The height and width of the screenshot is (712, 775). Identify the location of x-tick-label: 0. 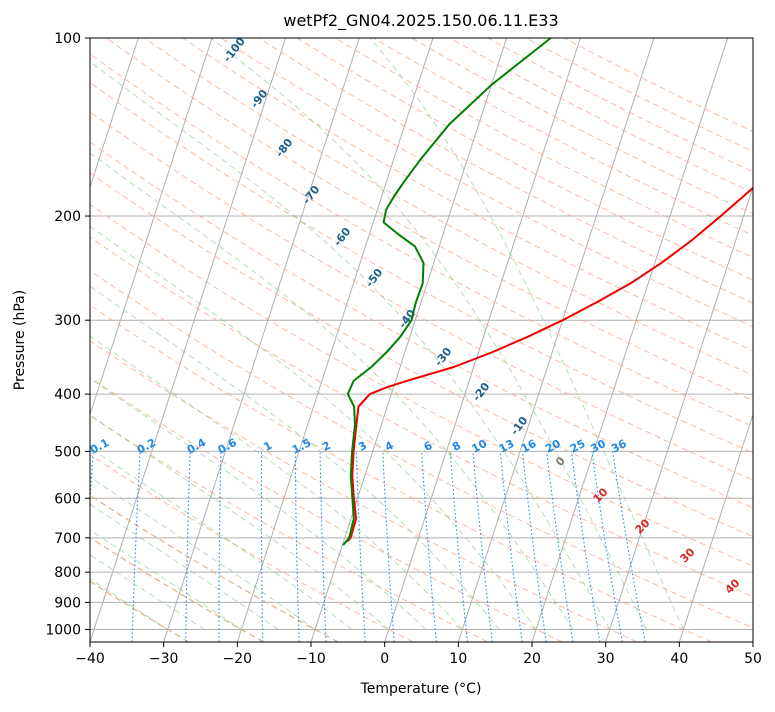
(384, 659).